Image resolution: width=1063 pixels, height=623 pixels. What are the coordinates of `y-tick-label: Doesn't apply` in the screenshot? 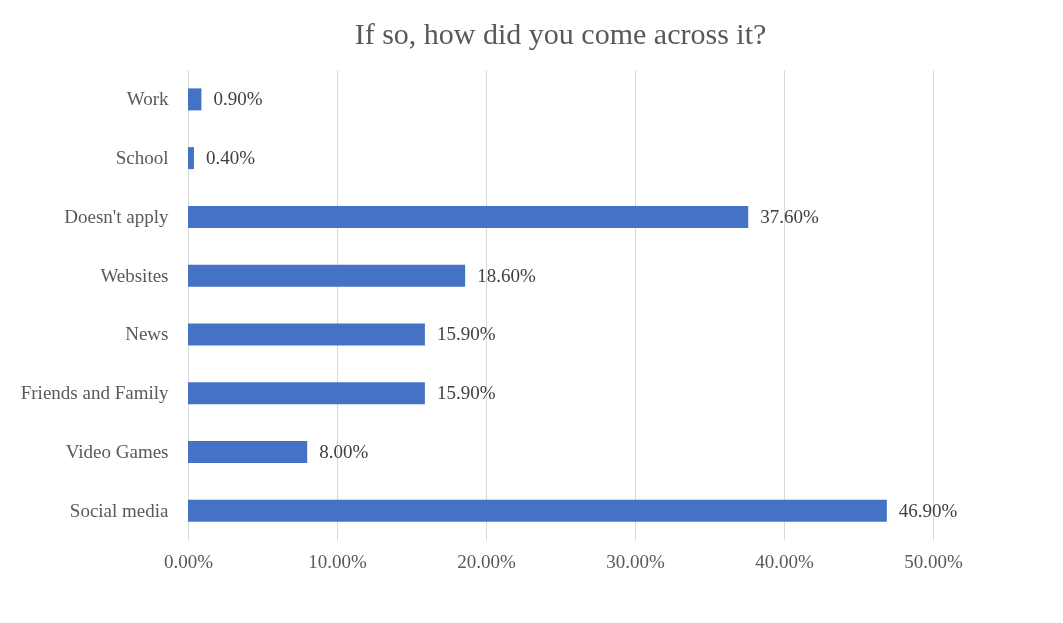 It's located at (116, 216).